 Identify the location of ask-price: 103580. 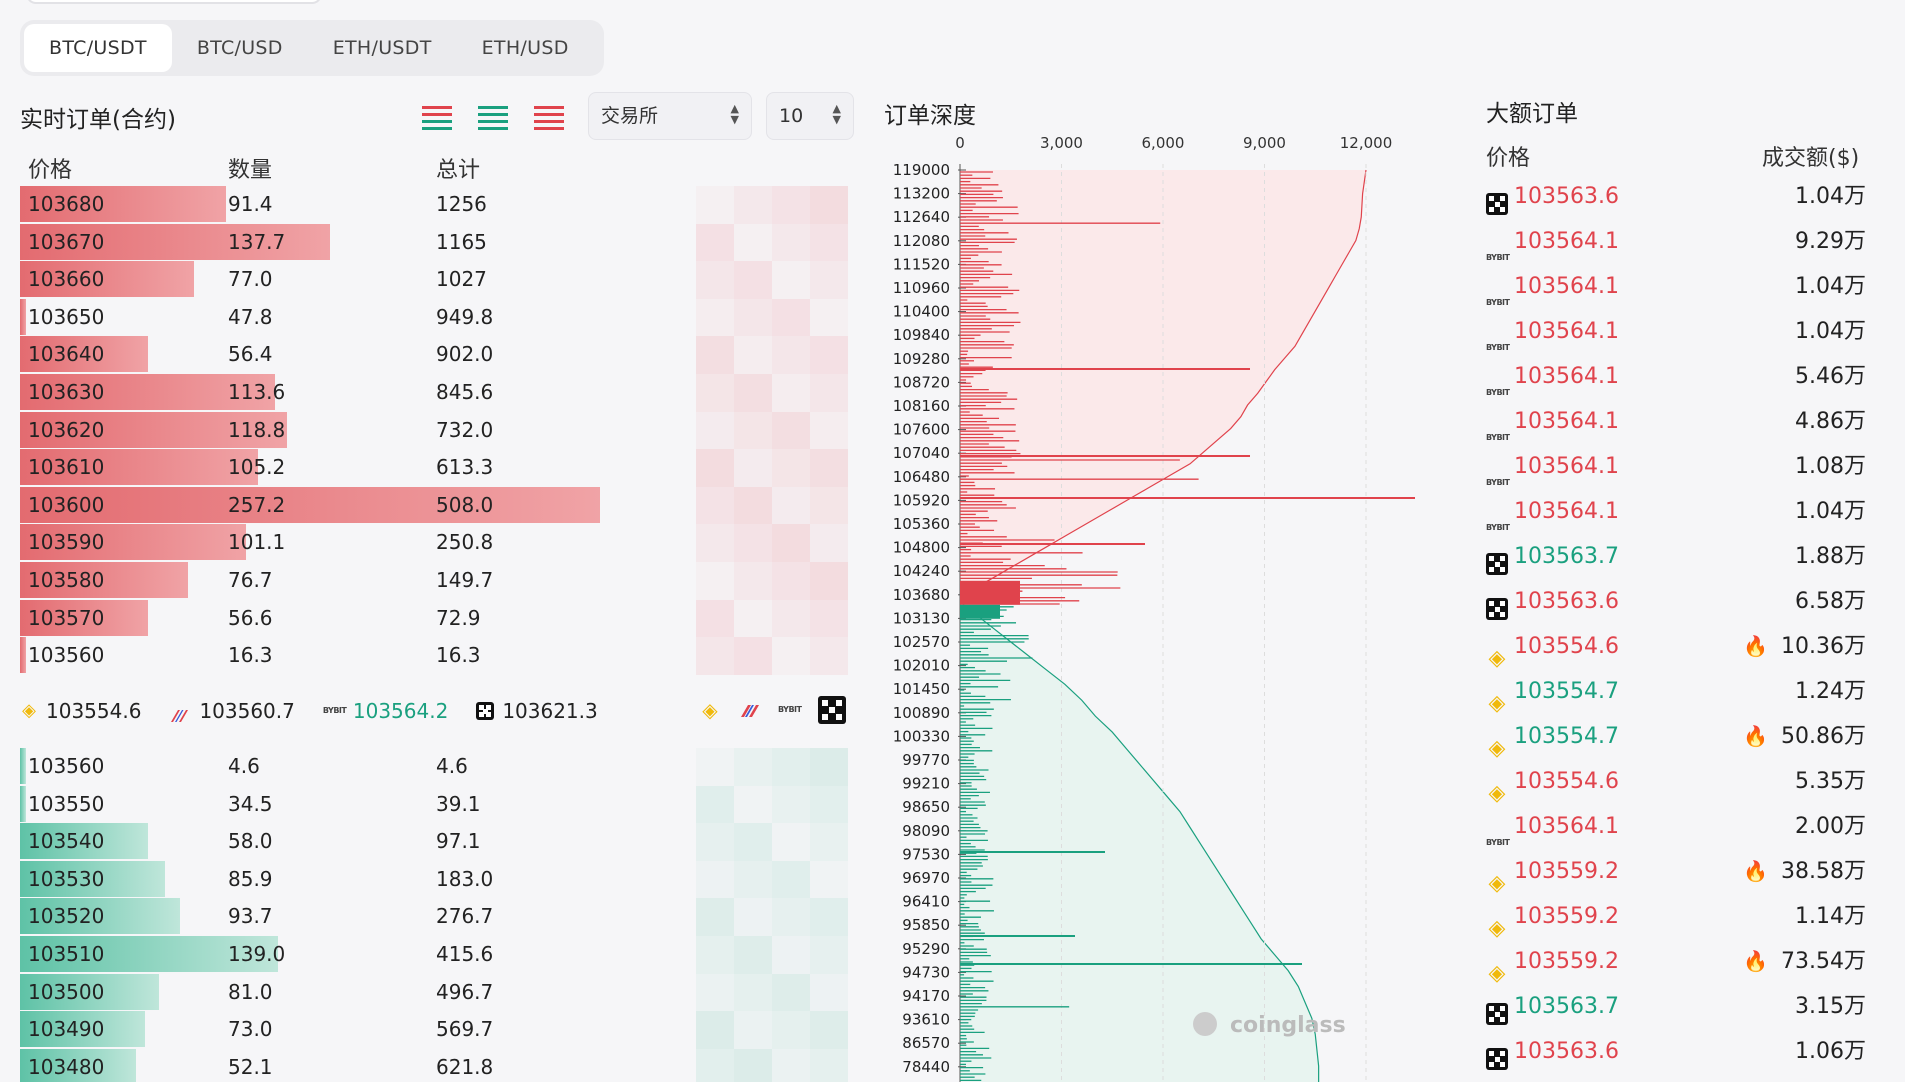
(66, 579).